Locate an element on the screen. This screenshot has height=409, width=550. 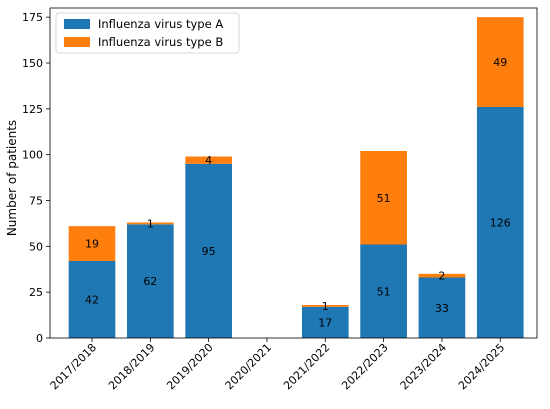
data-label-type-a: 126 is located at coordinates (500, 223).